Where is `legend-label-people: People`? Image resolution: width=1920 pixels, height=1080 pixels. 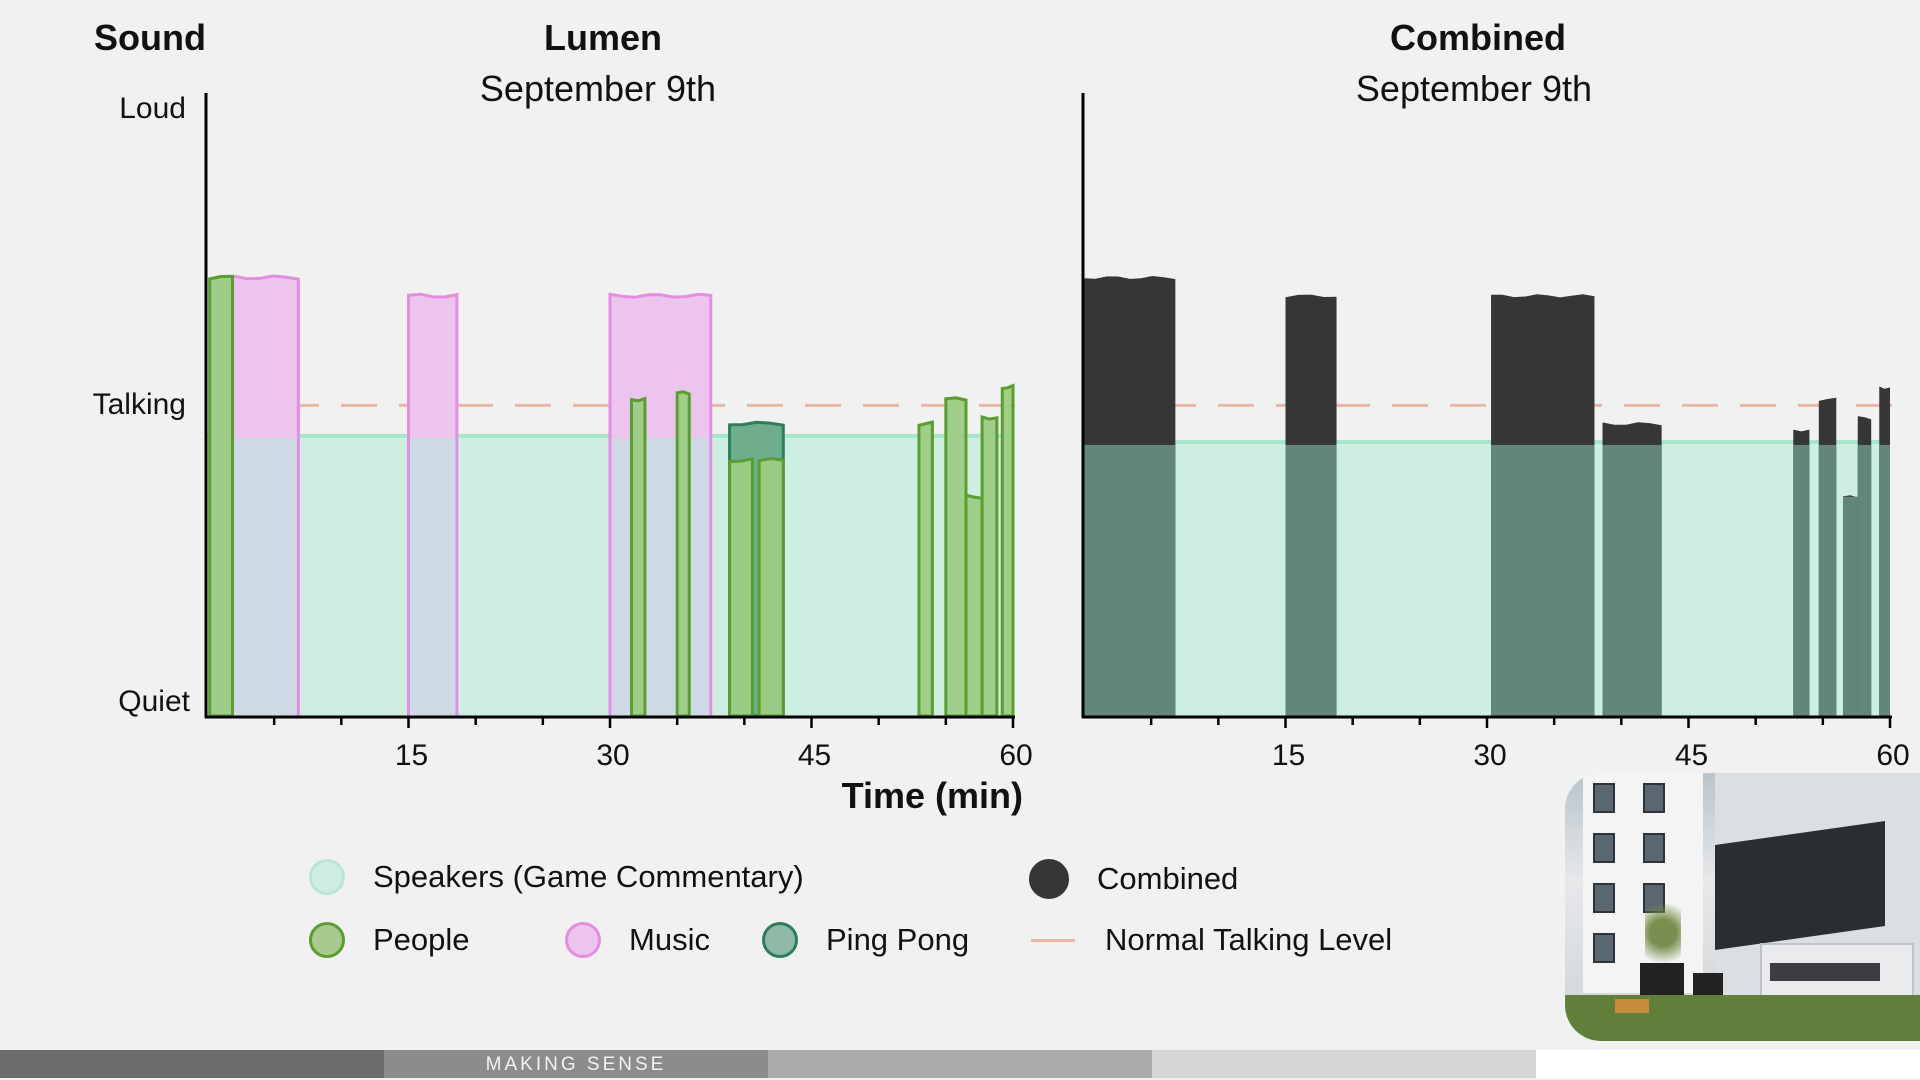
legend-label-people: People is located at coordinates (421, 939).